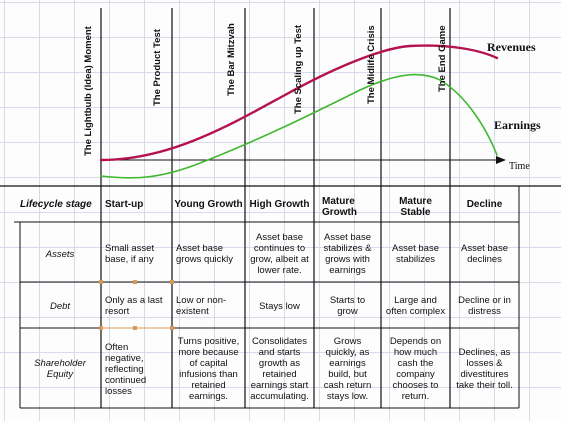 This screenshot has height=421, width=561. I want to click on lifecycle-stage-header: Lifecycle stage, so click(56, 204).